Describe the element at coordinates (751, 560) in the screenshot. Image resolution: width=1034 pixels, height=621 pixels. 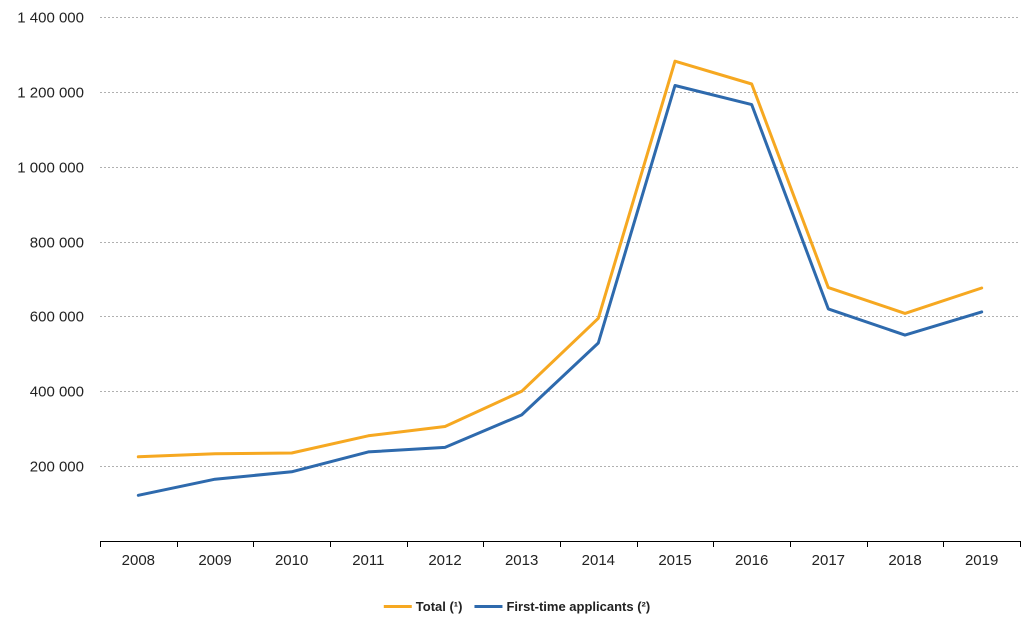
I see `x-tick-label: 2016` at that location.